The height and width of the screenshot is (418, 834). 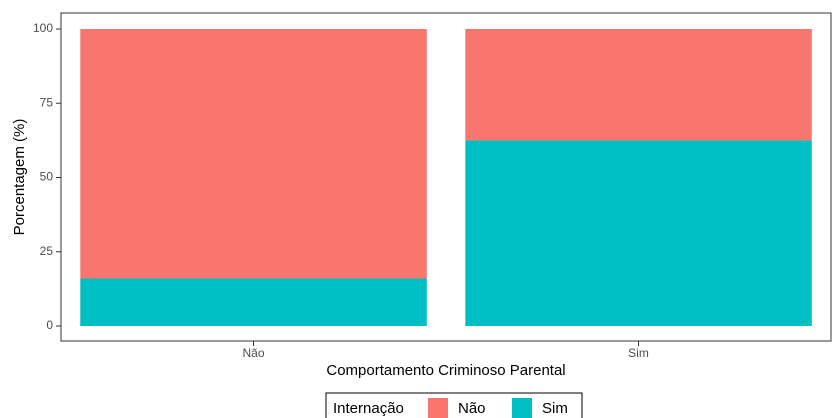 I want to click on legend-label-sim: Sim, so click(x=555, y=408).